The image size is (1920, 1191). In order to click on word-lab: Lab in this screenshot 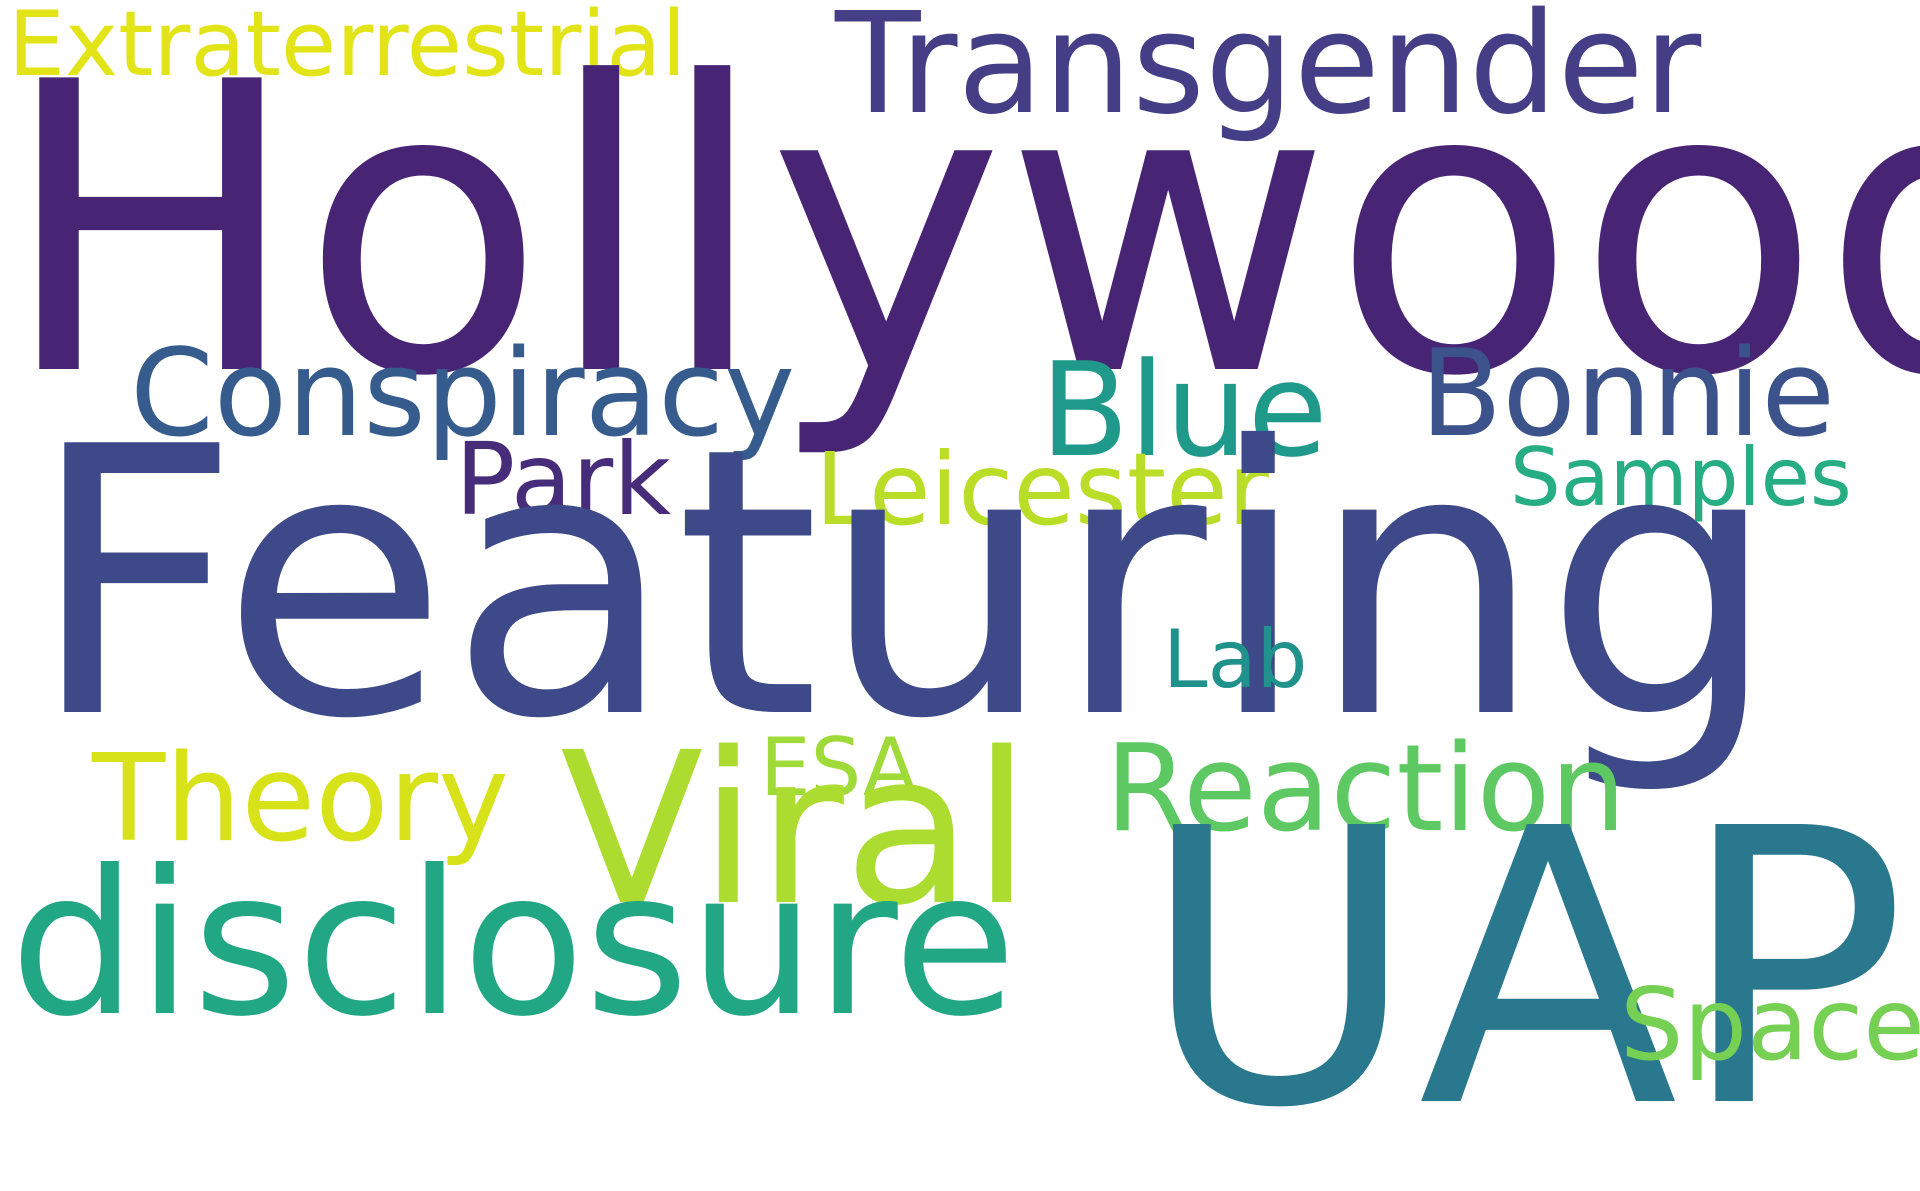, I will do `click(1235, 660)`.